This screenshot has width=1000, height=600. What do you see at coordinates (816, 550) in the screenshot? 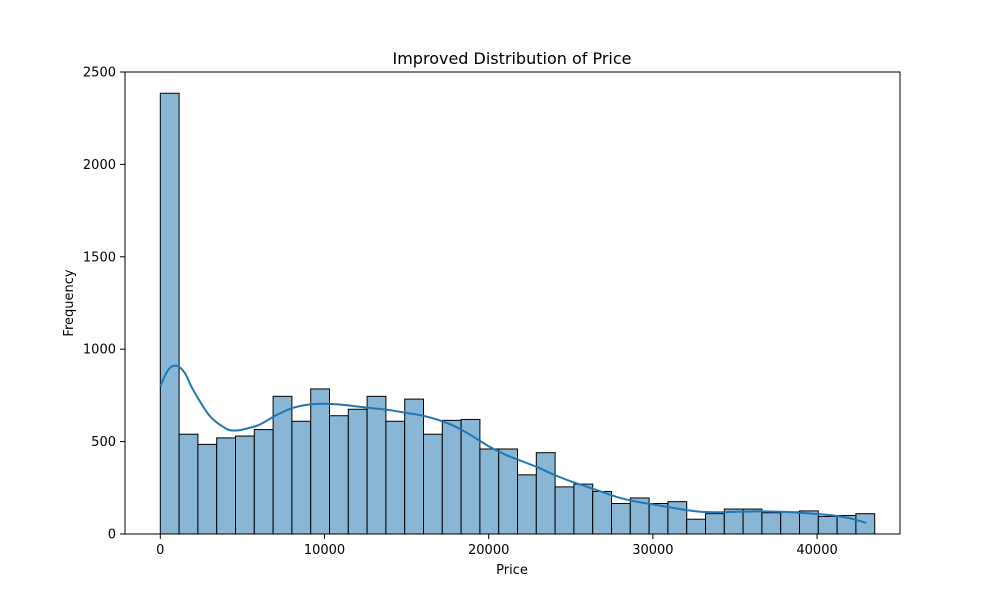
I see `x-tick-label-40000: 40000` at bounding box center [816, 550].